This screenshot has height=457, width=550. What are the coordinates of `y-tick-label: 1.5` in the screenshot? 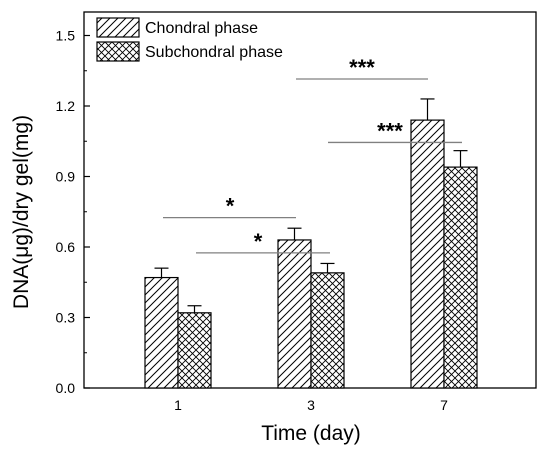 It's located at (66, 36).